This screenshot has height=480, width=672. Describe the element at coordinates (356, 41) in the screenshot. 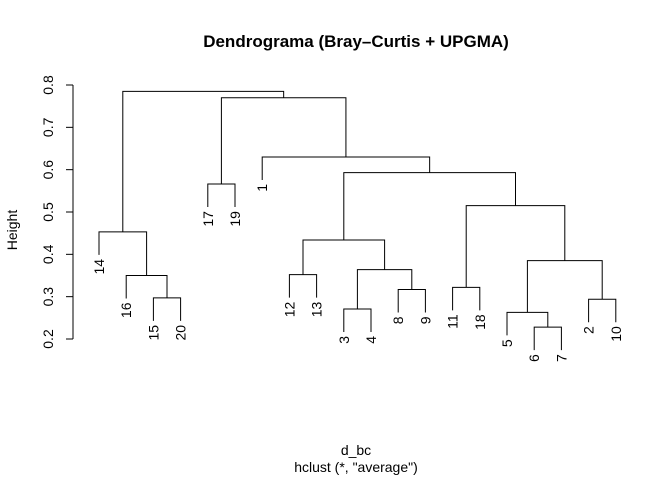

I see `chart-title: Dendrograma (Bray–Curtis + UPGMA)` at that location.